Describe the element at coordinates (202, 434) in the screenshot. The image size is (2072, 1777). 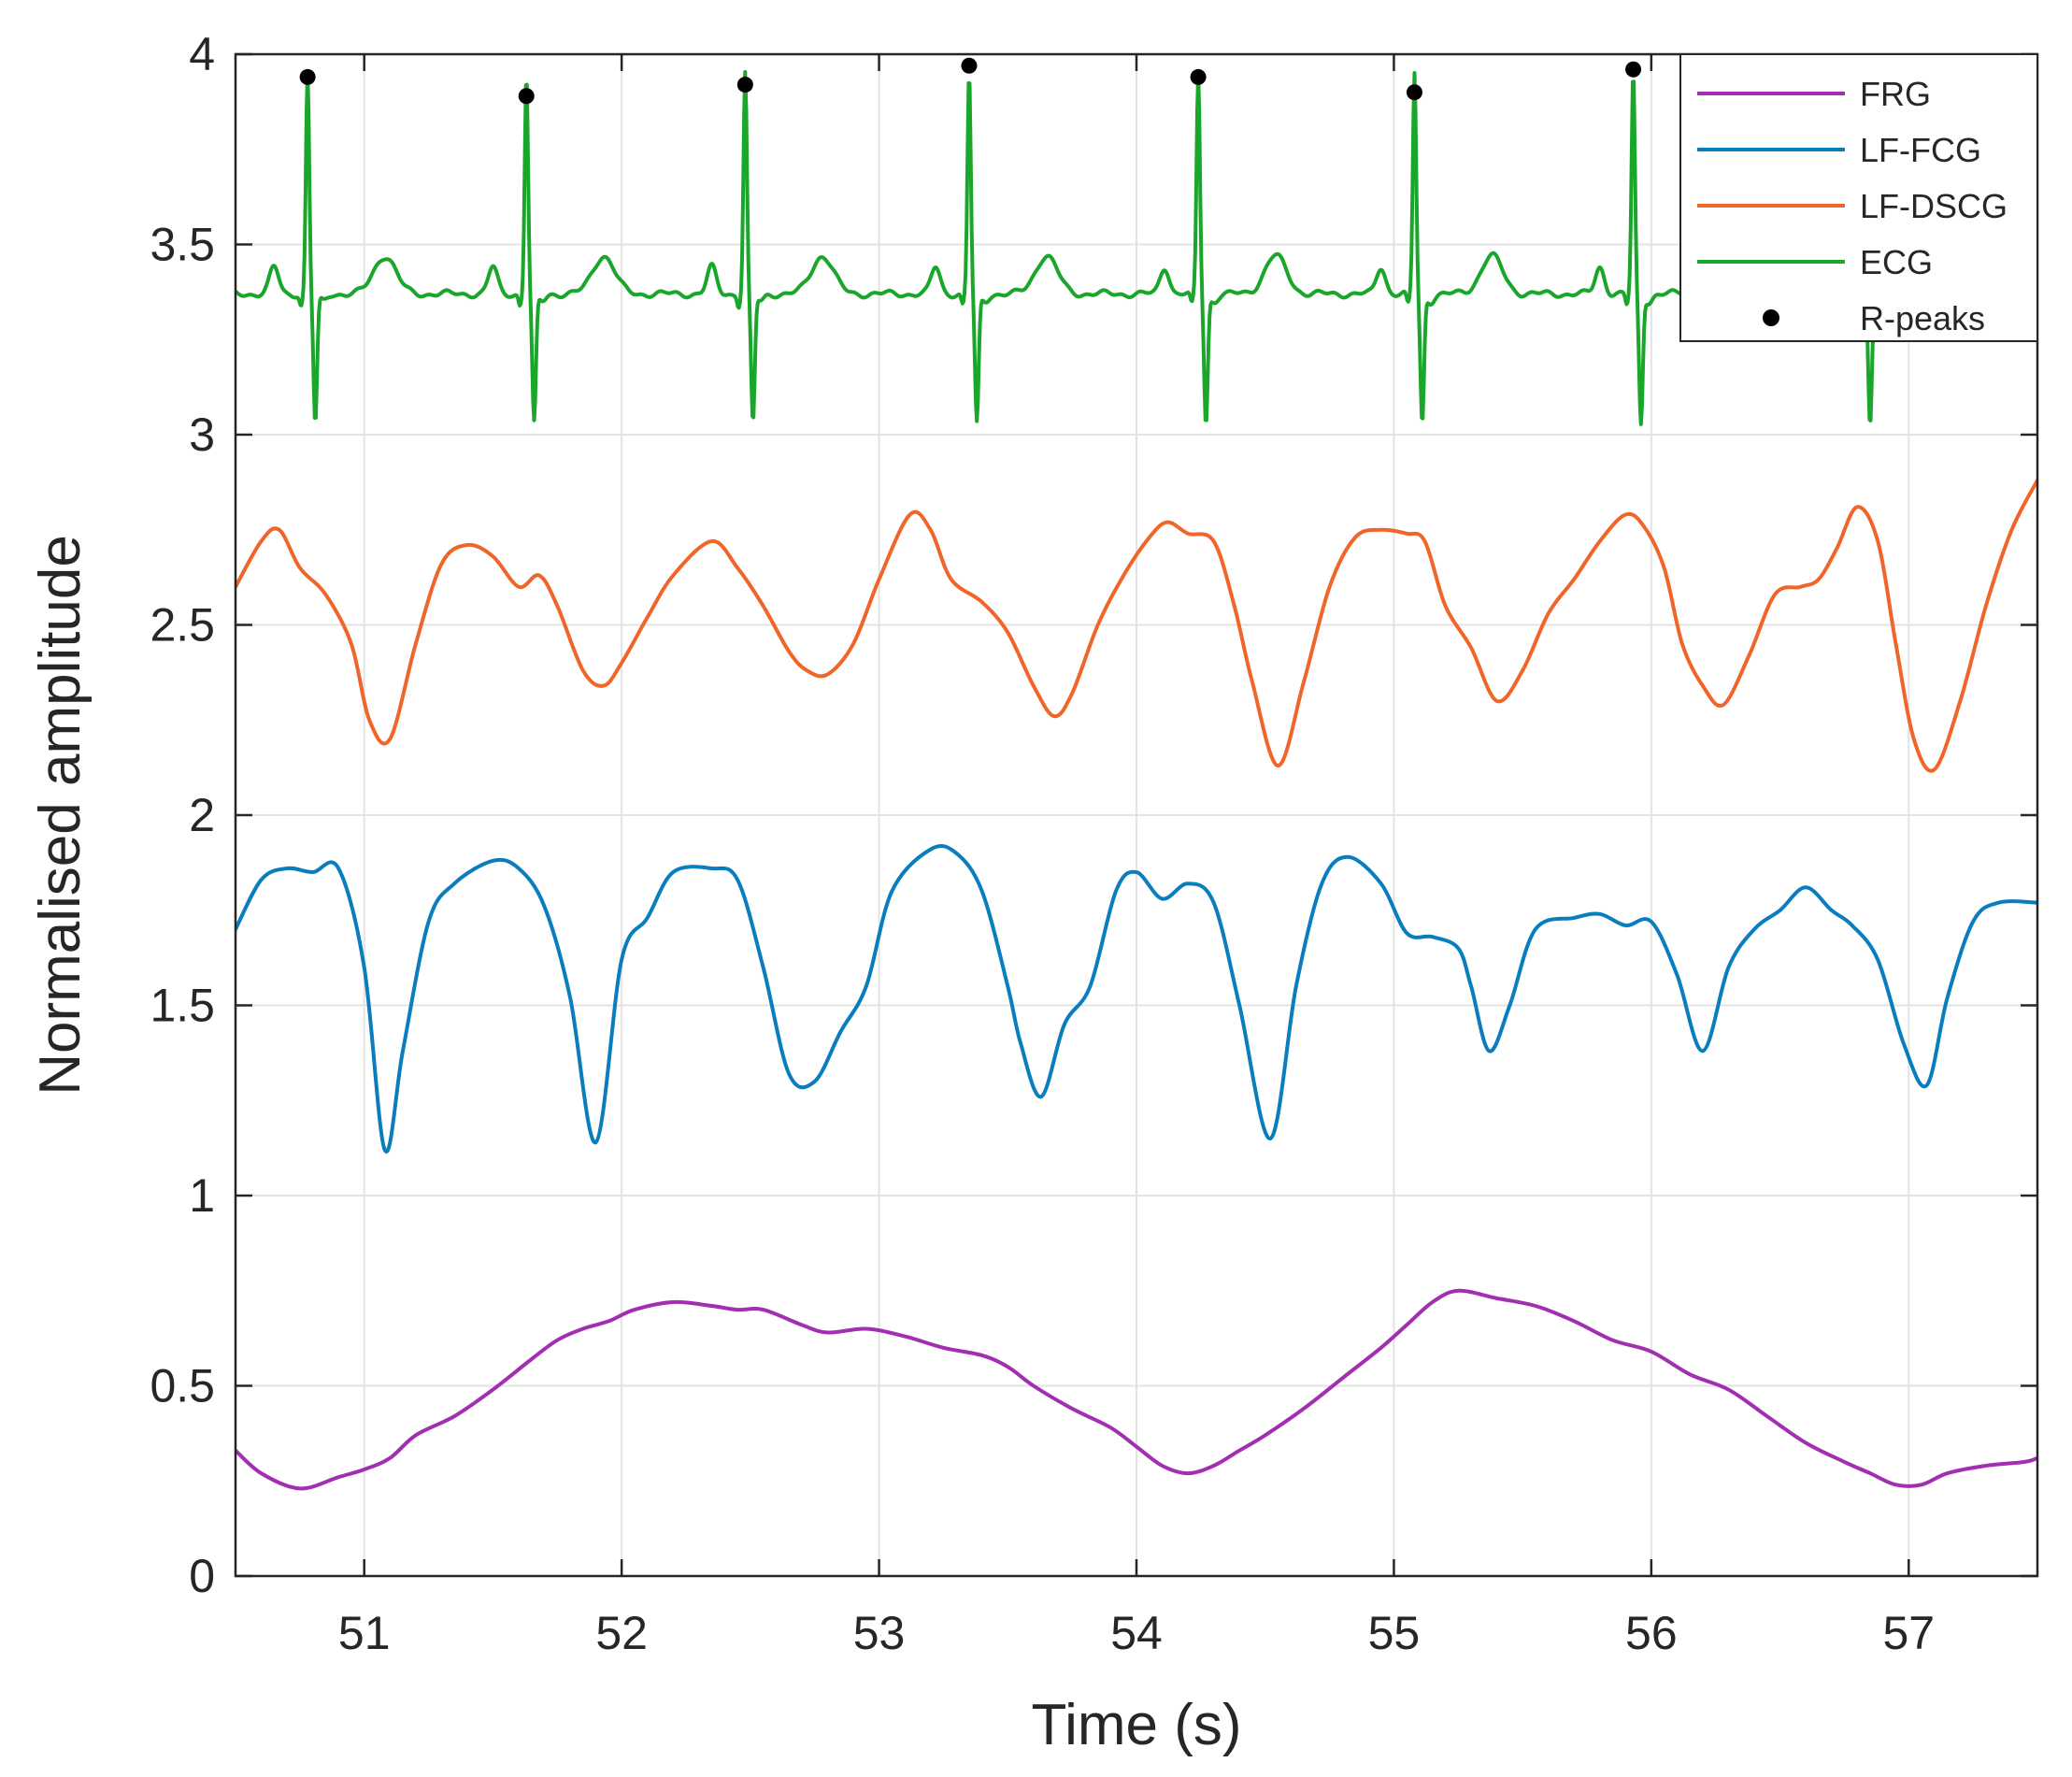
I see `y-tick-label: 3` at that location.